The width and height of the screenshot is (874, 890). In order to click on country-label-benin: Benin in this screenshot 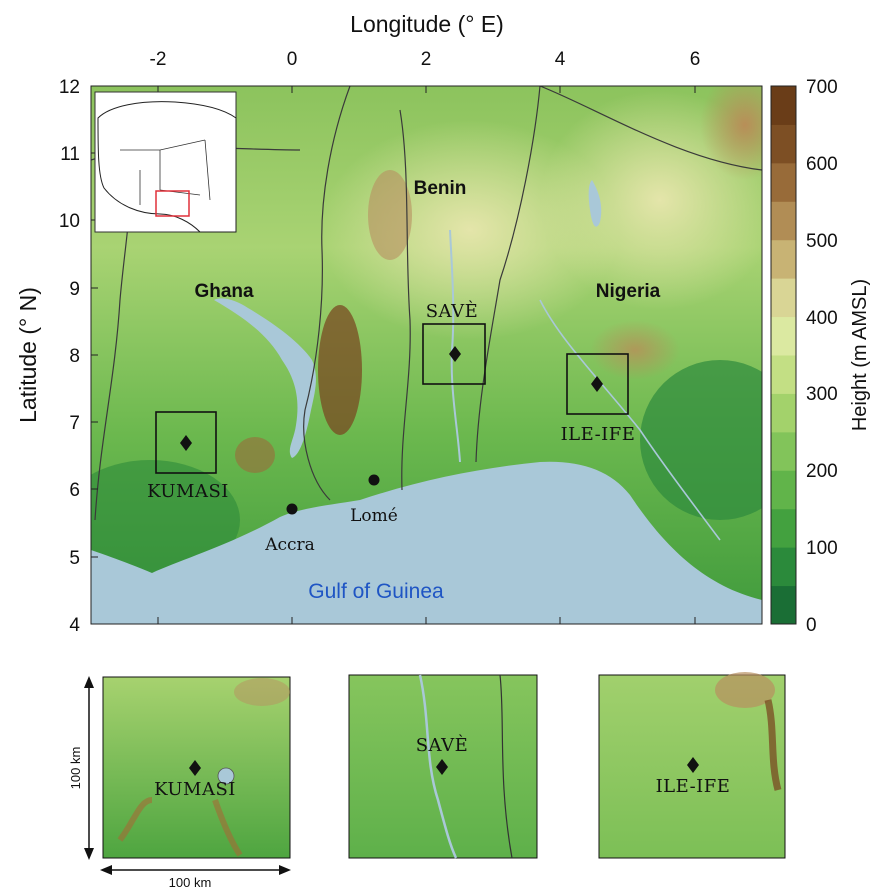, I will do `click(440, 188)`.